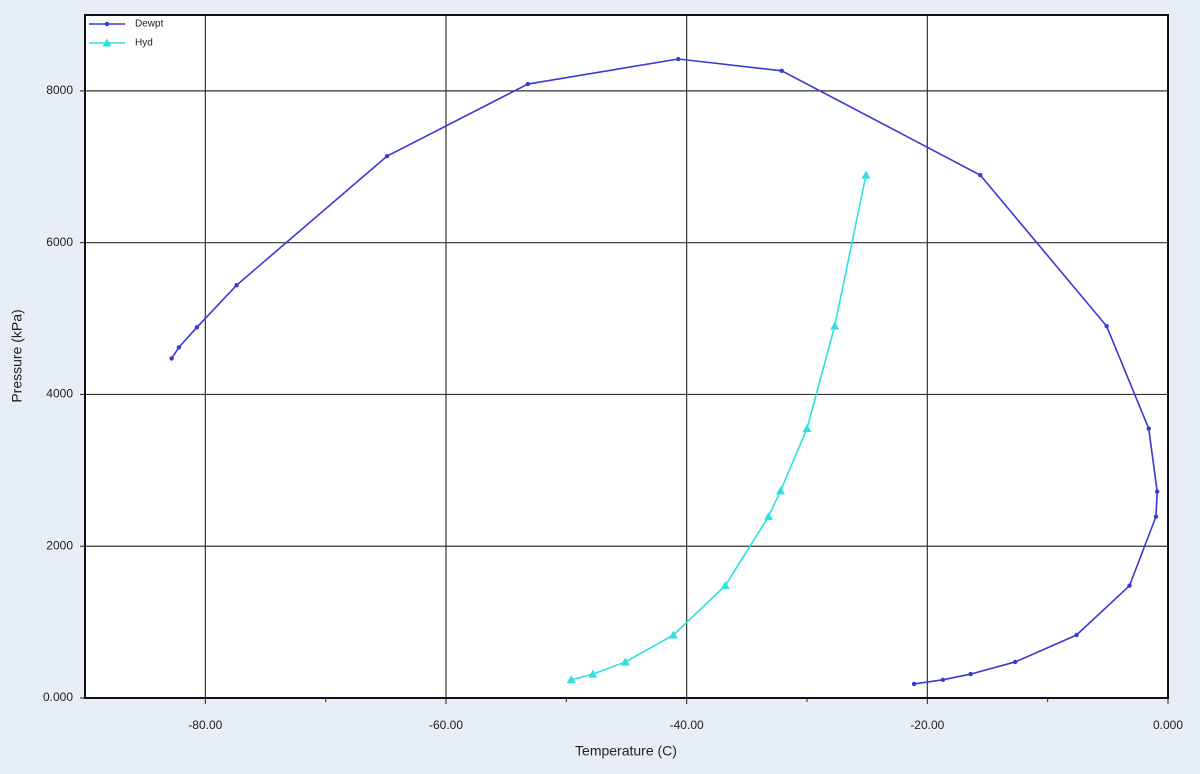  What do you see at coordinates (1168, 725) in the screenshot?
I see `x-tick-label: 0.000` at bounding box center [1168, 725].